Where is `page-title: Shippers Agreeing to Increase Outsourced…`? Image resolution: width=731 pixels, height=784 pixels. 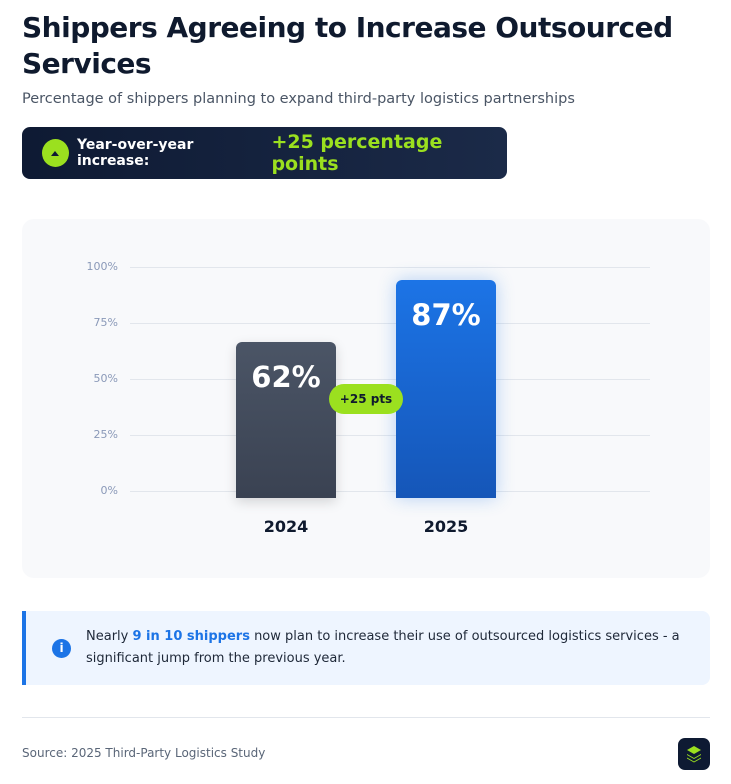
page-title: Shippers Agreeing to Increase Outsourced… is located at coordinates (347, 45).